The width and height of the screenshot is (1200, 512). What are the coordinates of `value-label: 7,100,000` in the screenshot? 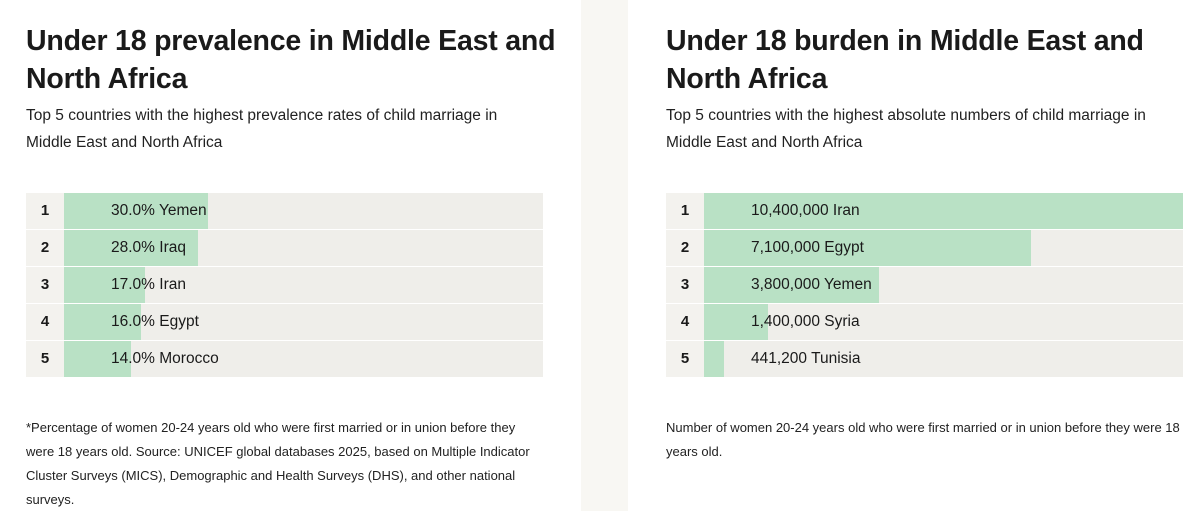 It's located at (785, 247).